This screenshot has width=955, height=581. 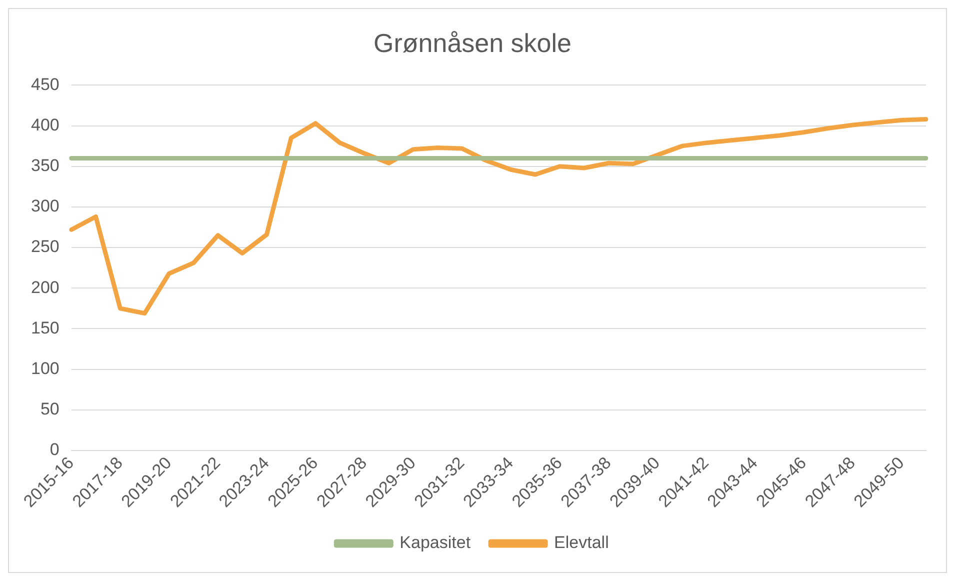 What do you see at coordinates (45, 206) in the screenshot?
I see `y-tick-label: 300` at bounding box center [45, 206].